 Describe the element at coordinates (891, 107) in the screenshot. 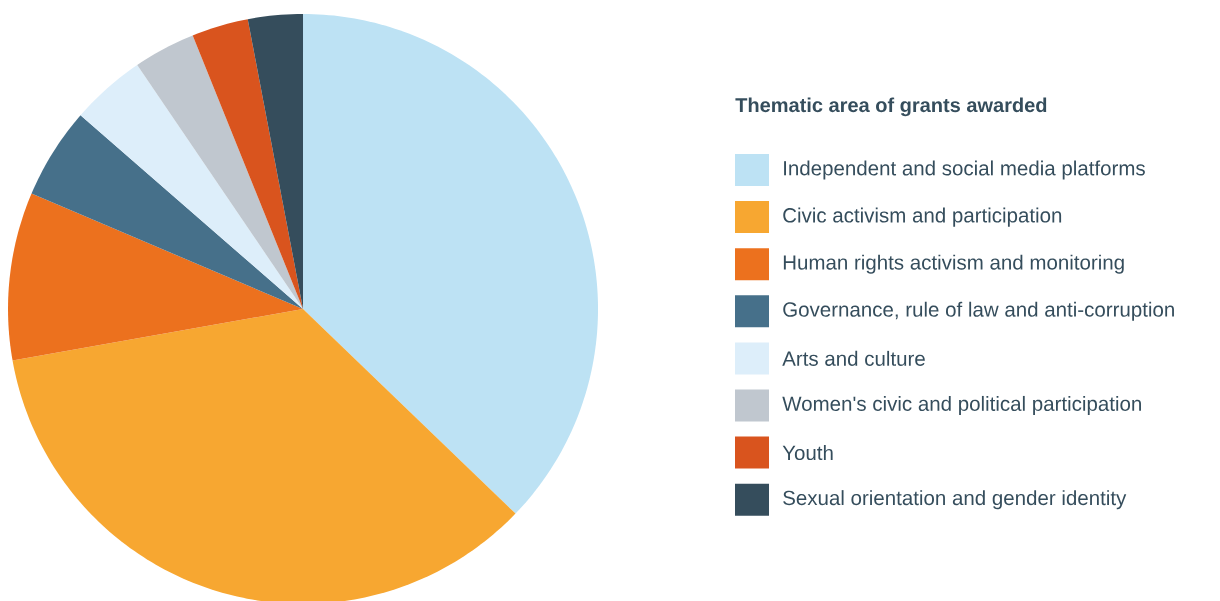

I see `legend-title: Thematic area of grants awarded` at that location.